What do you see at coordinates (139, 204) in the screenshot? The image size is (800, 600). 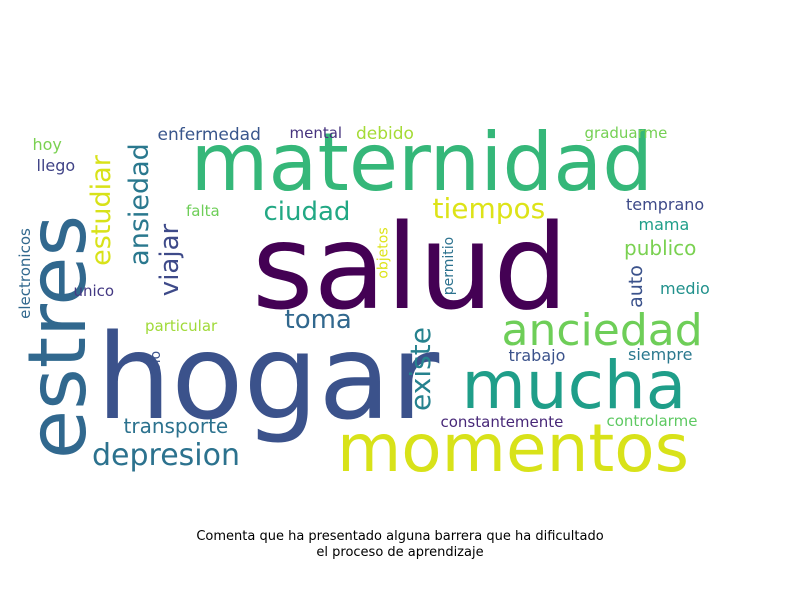 I see `word-ansiedad: ansiedad` at bounding box center [139, 204].